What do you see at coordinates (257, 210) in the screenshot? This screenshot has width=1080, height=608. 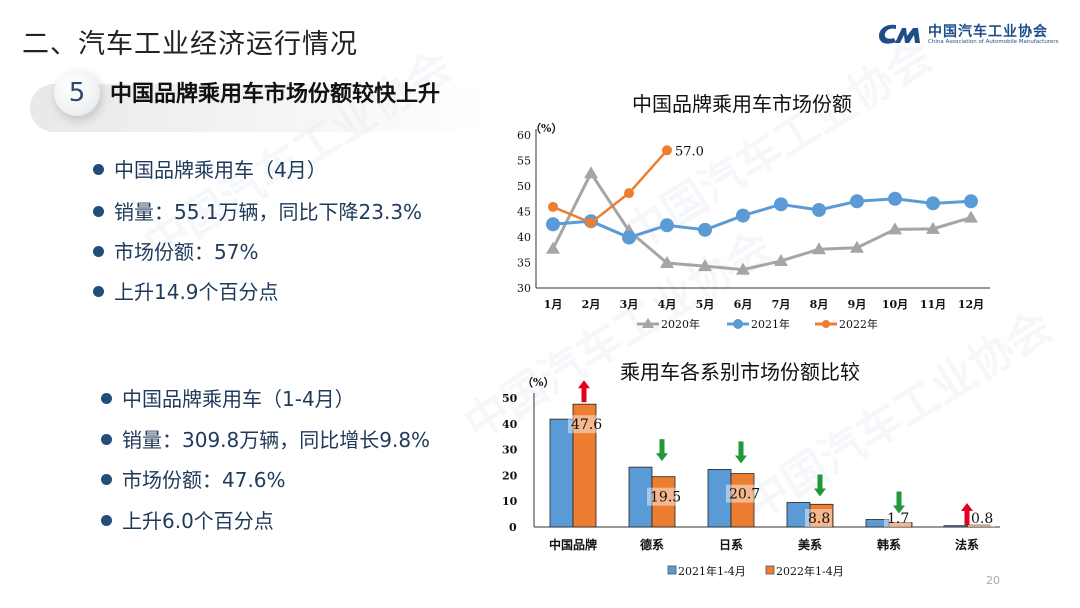 I see `bullet-item: 销量：55.1万辆，同比下降23.3%` at bounding box center [257, 210].